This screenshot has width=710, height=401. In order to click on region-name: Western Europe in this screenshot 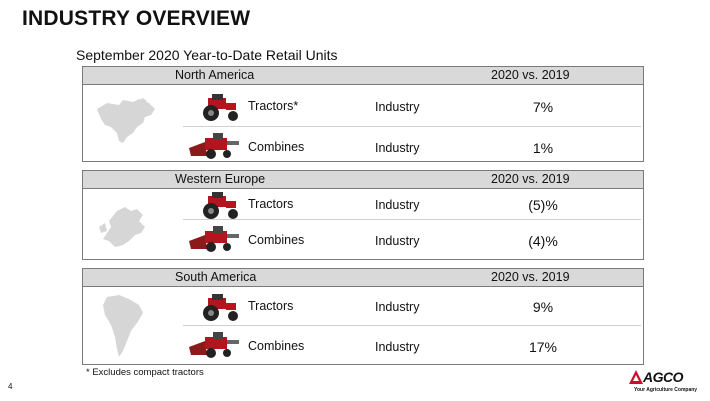, I will do `click(220, 179)`.